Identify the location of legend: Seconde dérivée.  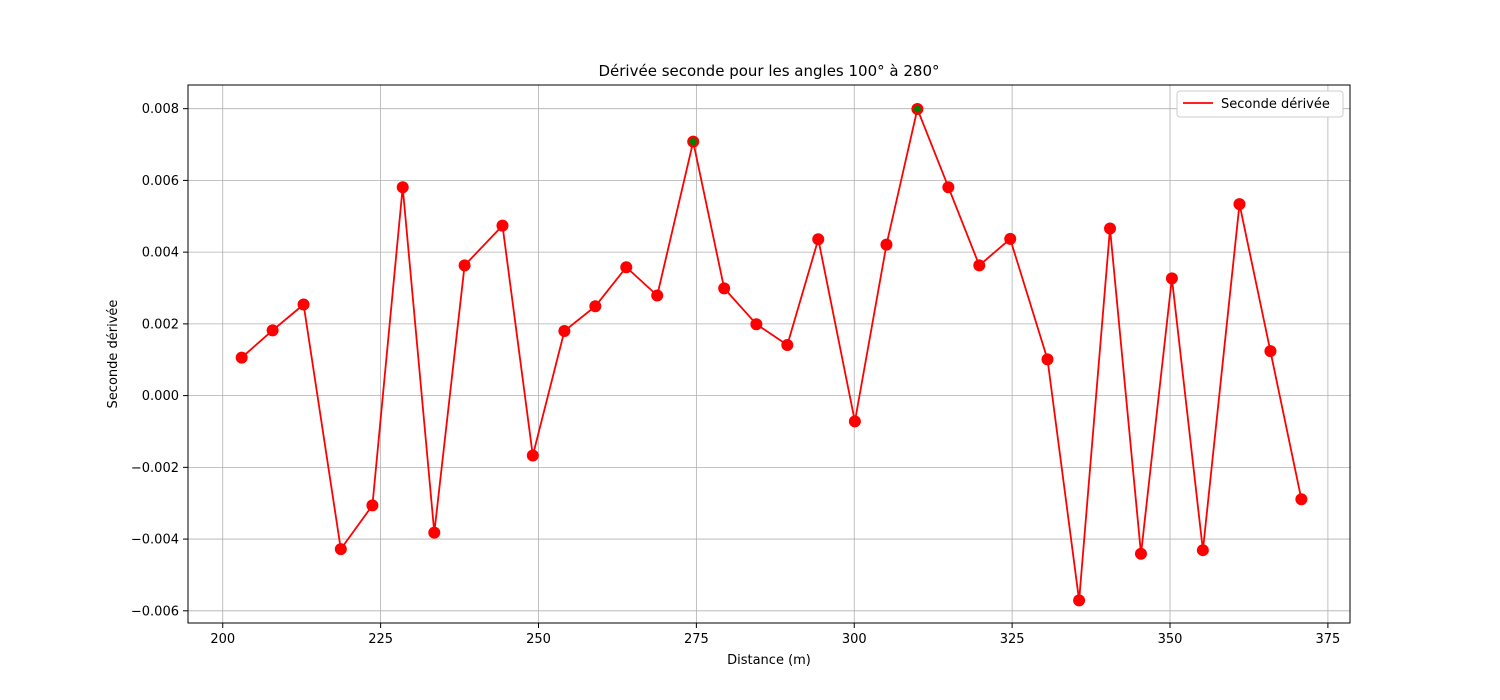
(1260, 104).